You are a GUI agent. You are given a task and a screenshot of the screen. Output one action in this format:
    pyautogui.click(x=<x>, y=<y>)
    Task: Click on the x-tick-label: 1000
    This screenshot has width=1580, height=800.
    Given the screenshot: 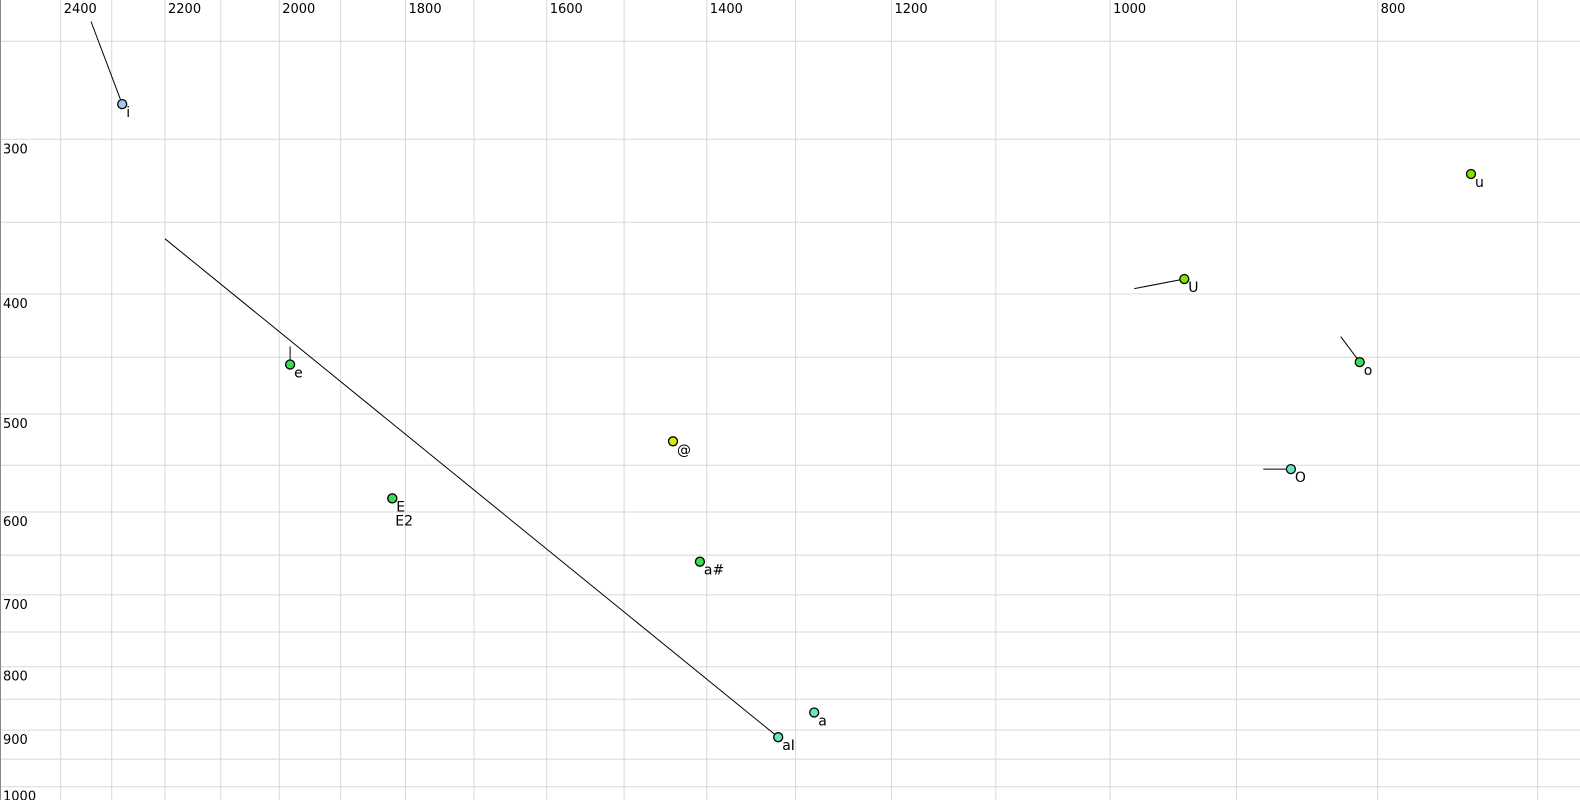 What is the action you would take?
    pyautogui.click(x=1129, y=9)
    